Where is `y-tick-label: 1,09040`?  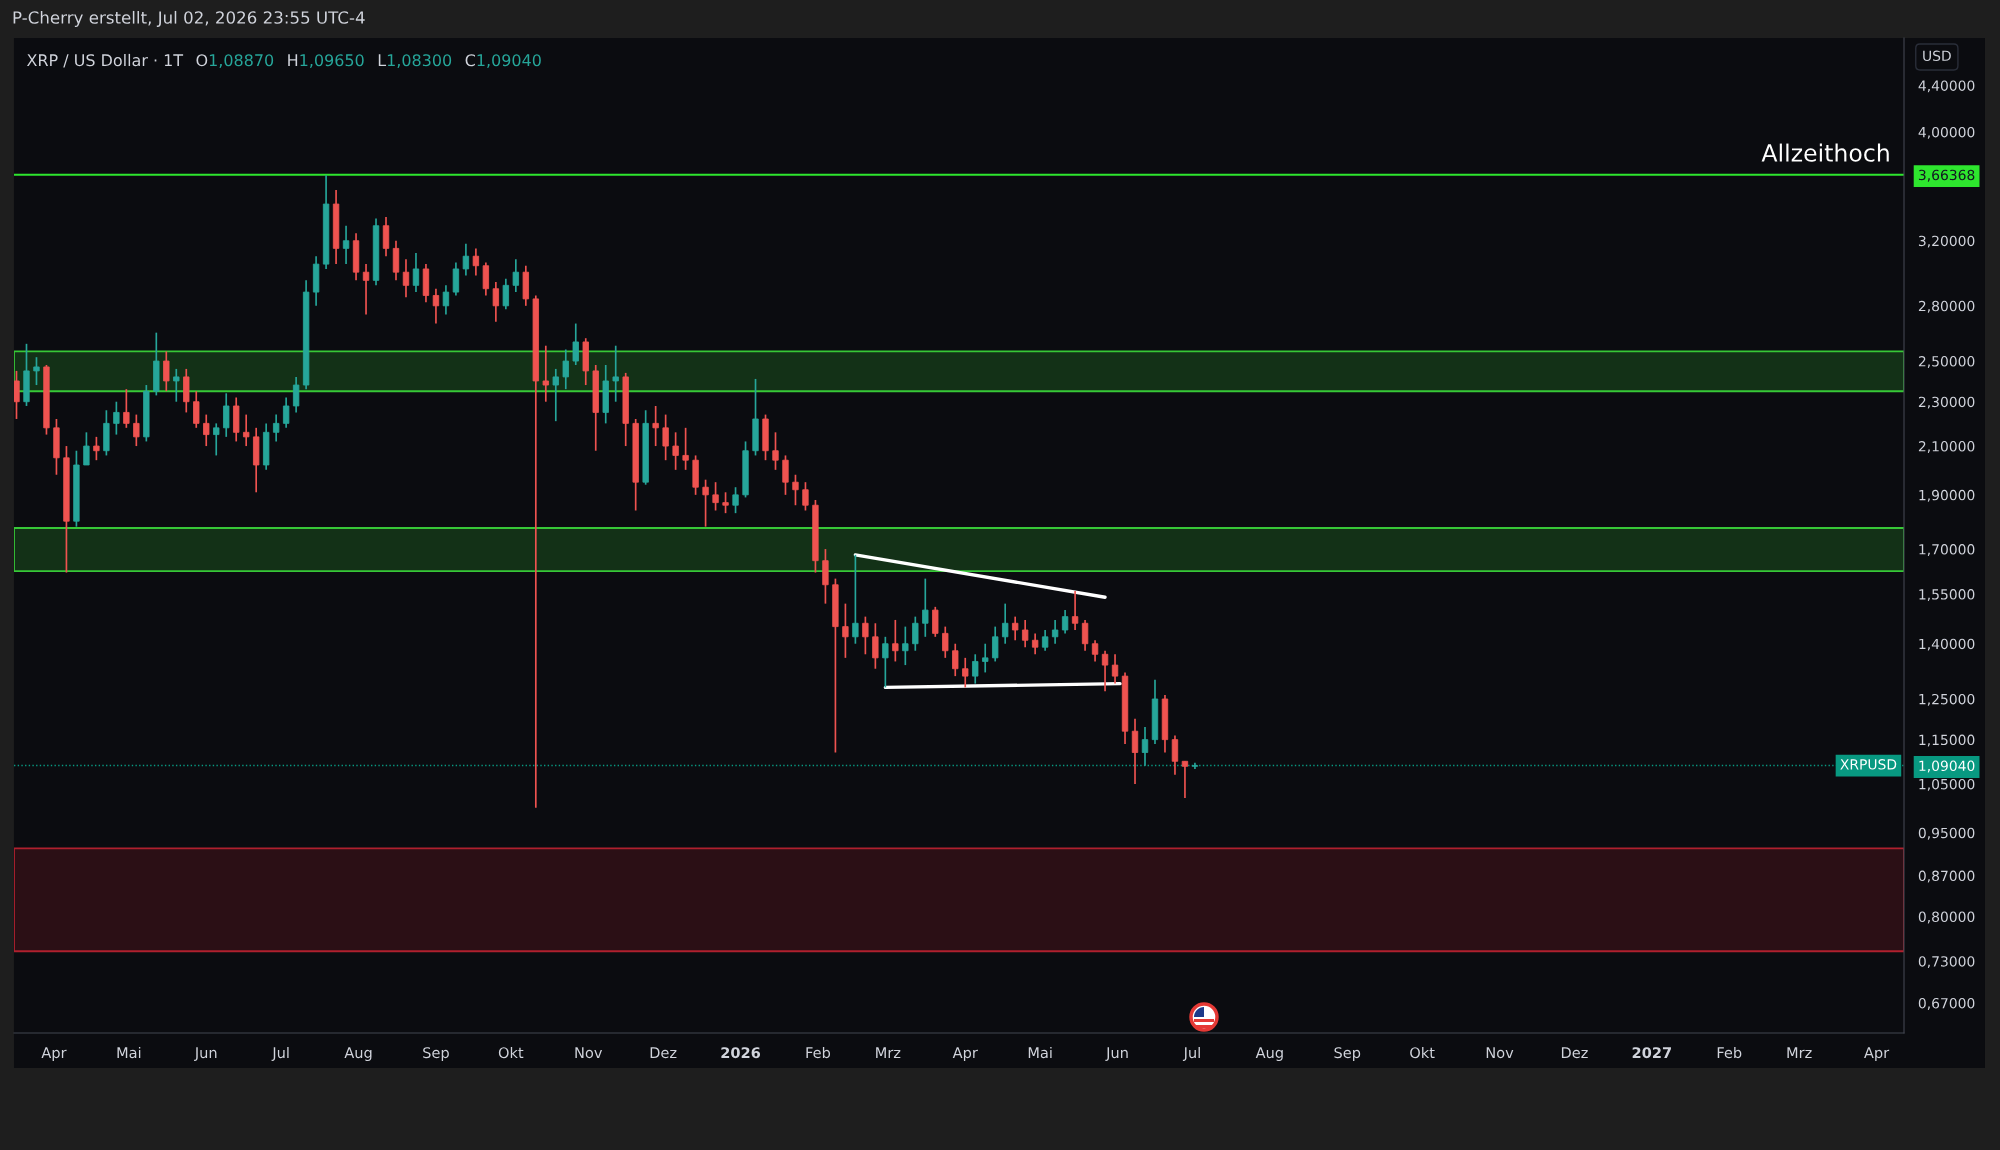
y-tick-label: 1,09040 is located at coordinates (1947, 766).